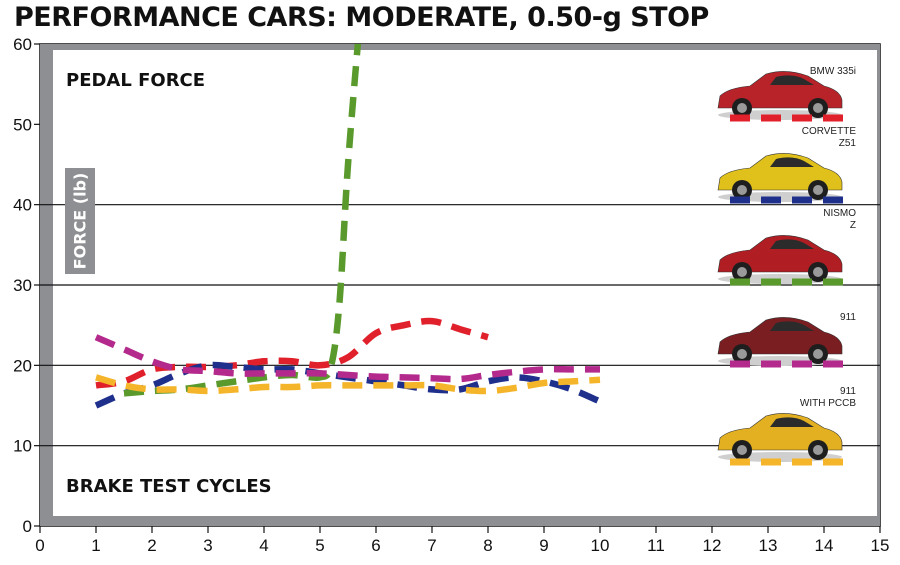 Image resolution: width=900 pixels, height=565 pixels. Describe the element at coordinates (543, 545) in the screenshot. I see `x-tick-label-9: 9` at that location.